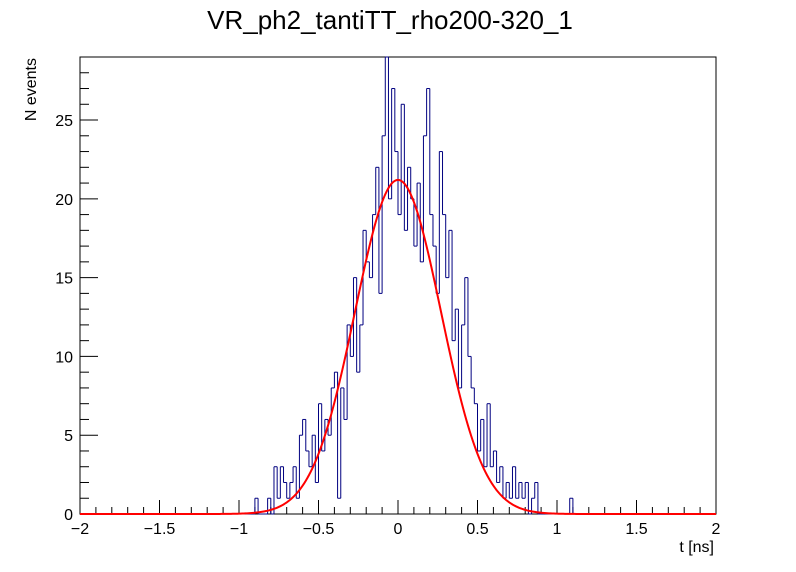 The width and height of the screenshot is (796, 572). What do you see at coordinates (80, 529) in the screenshot?
I see `x-tick-label: −2` at bounding box center [80, 529].